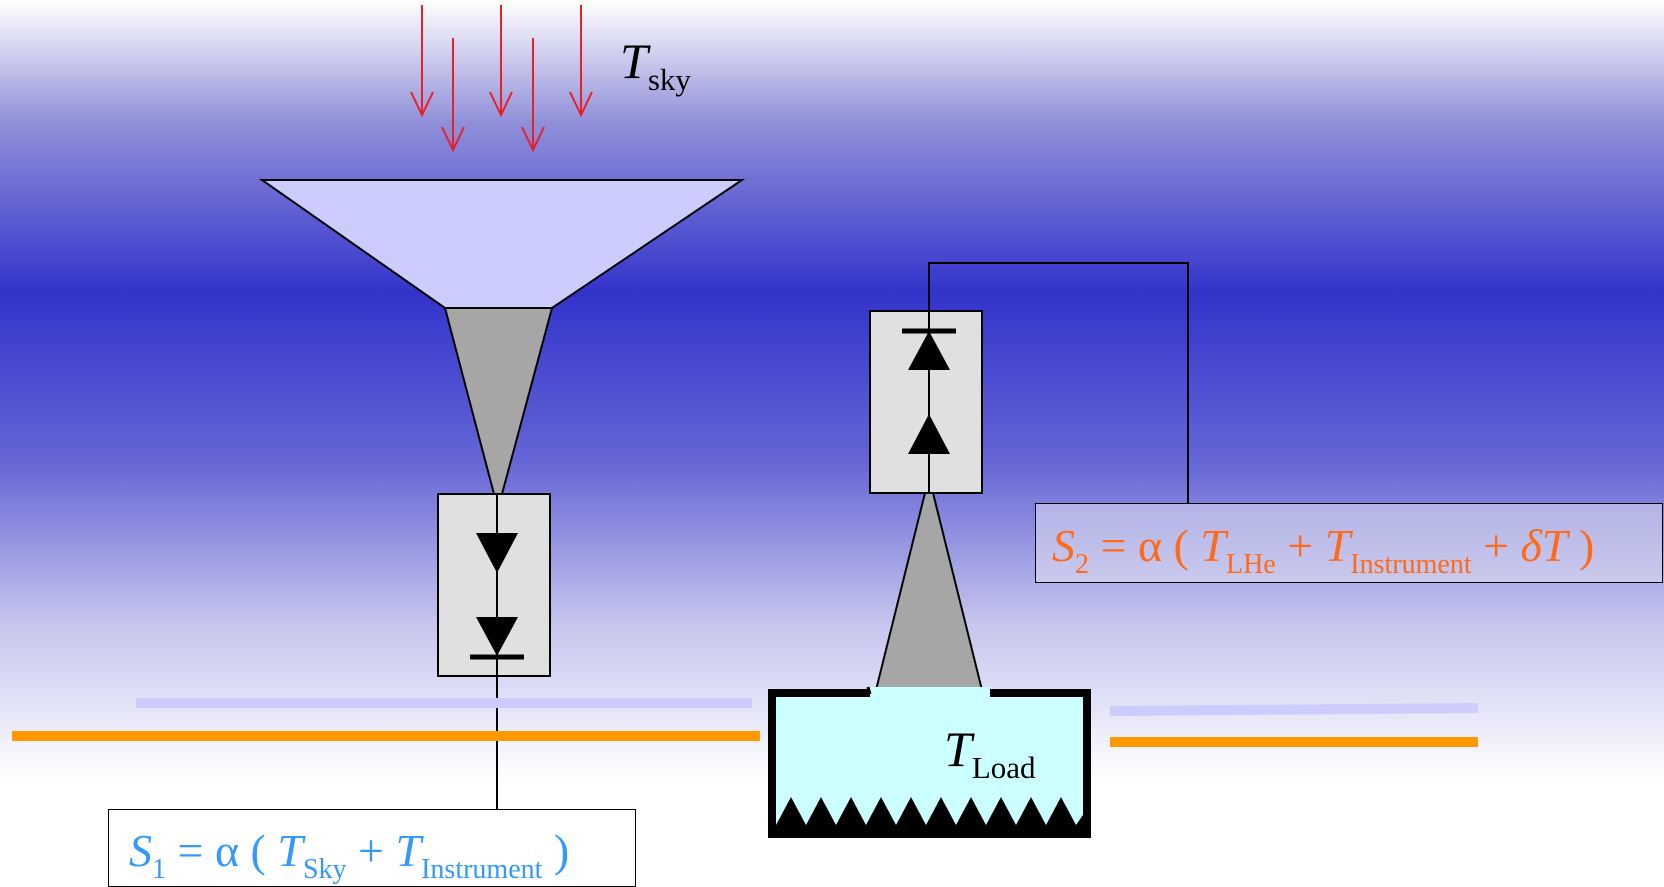  What do you see at coordinates (222, 850) in the screenshot?
I see `s1-equals-alpha: = α (` at bounding box center [222, 850].